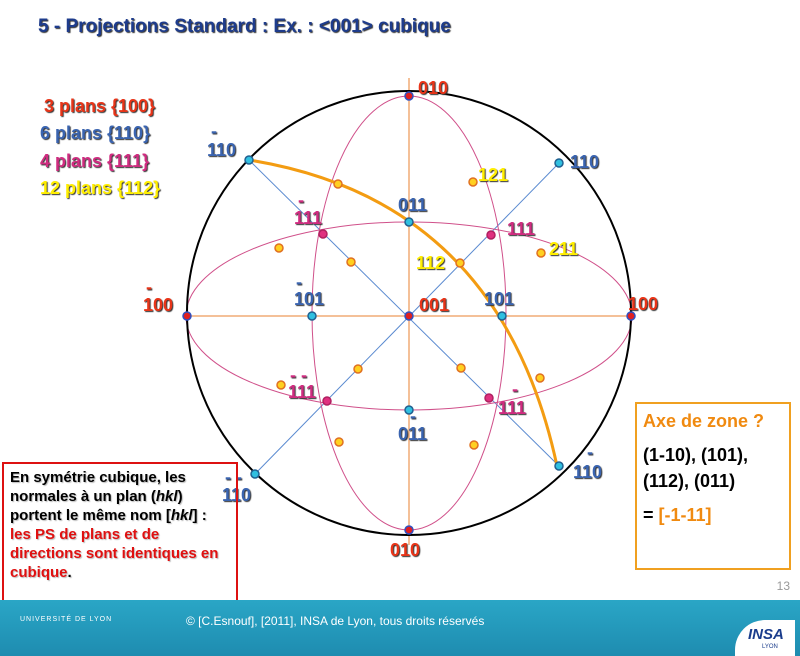  Describe the element at coordinates (96, 506) in the screenshot. I see `note-text: ) portent le même nom [` at that location.